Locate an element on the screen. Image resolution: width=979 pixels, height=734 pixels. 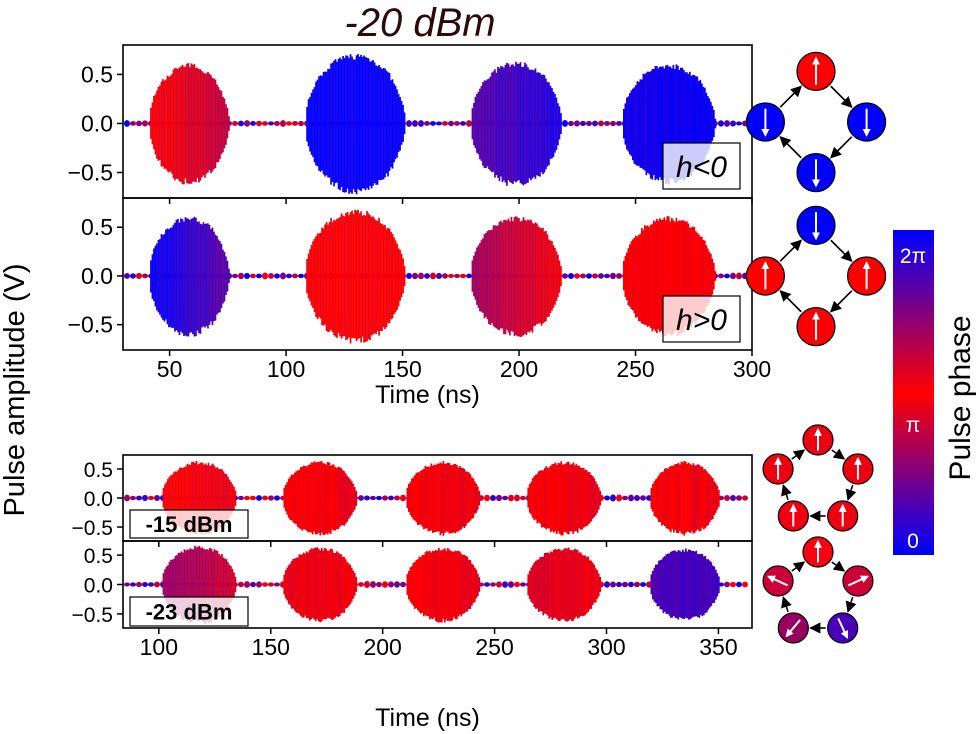
coupling-arrow is located at coordinates (790, 96).